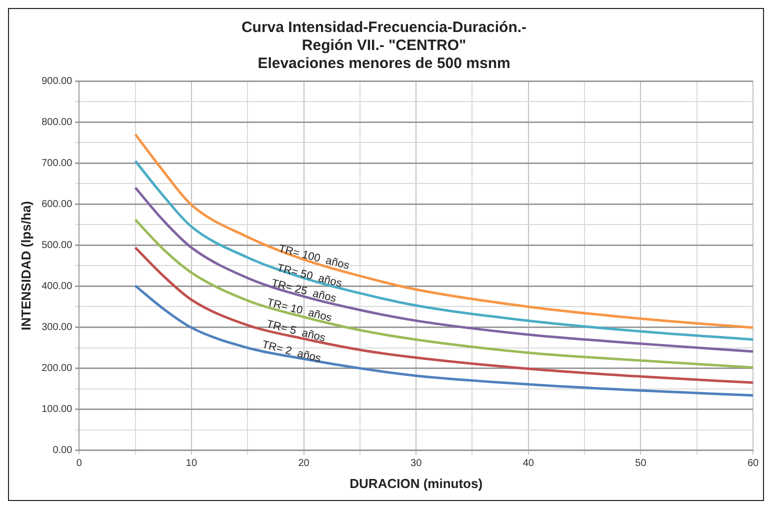  What do you see at coordinates (26, 265) in the screenshot?
I see `y-axis-title: INTENSIDAD (lps/ha)` at bounding box center [26, 265].